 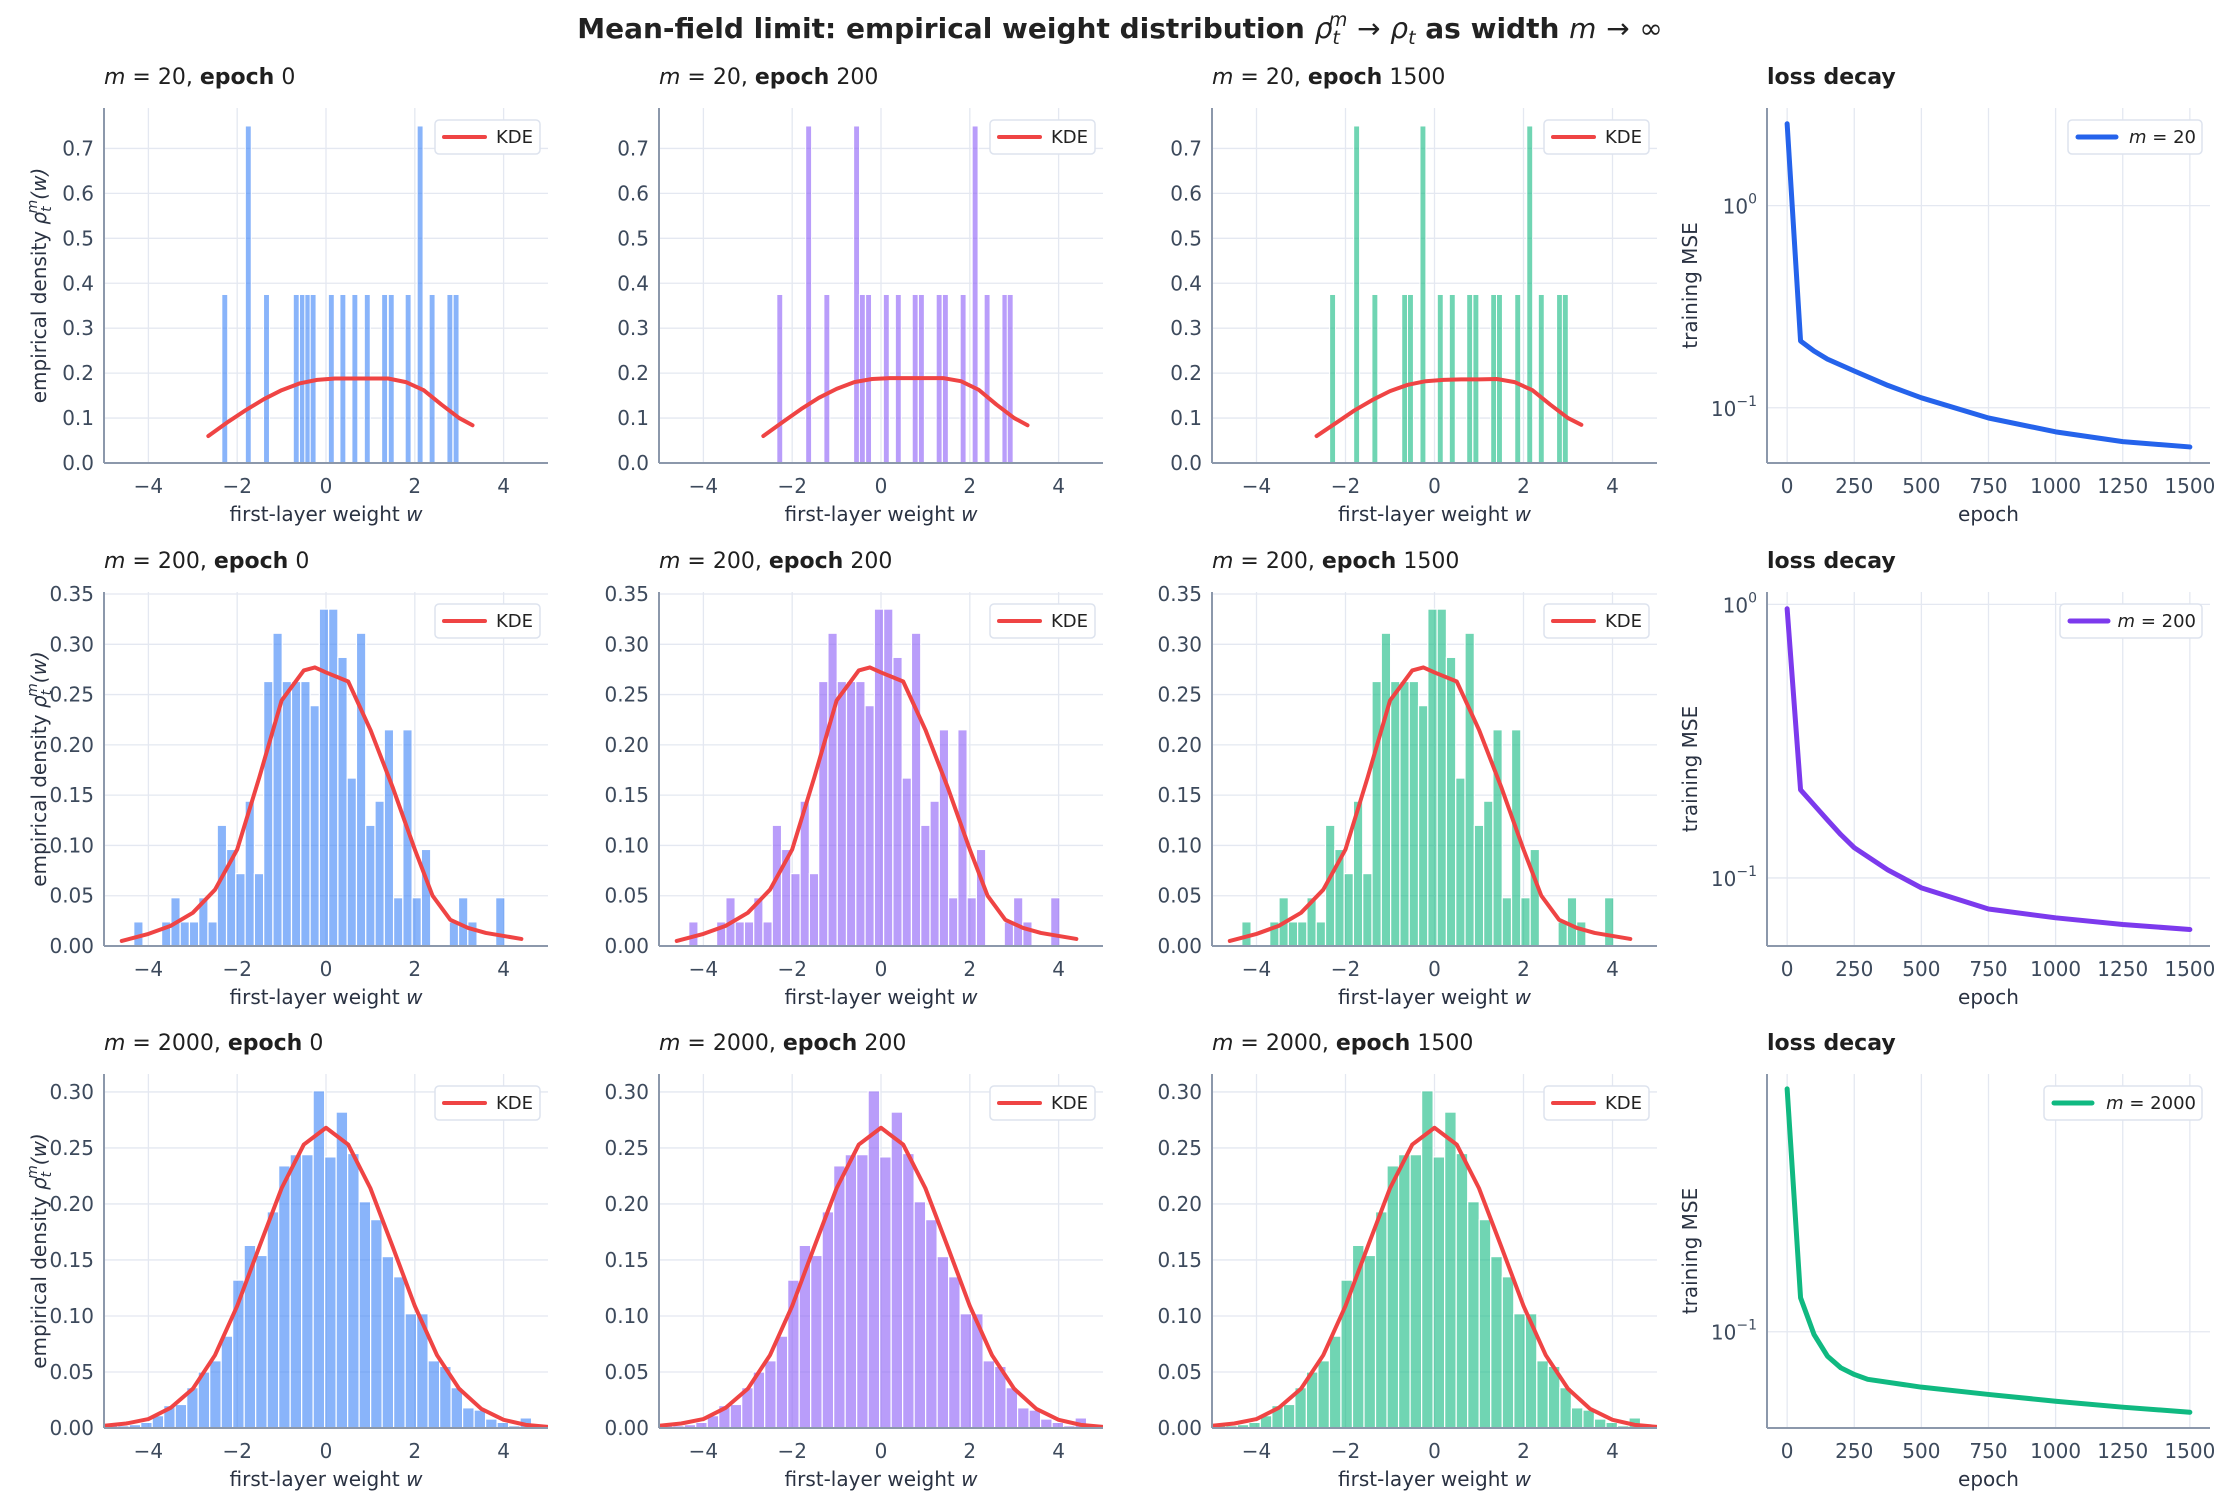 I want to click on y-tick-label: 0.4, so click(x=1186, y=283).